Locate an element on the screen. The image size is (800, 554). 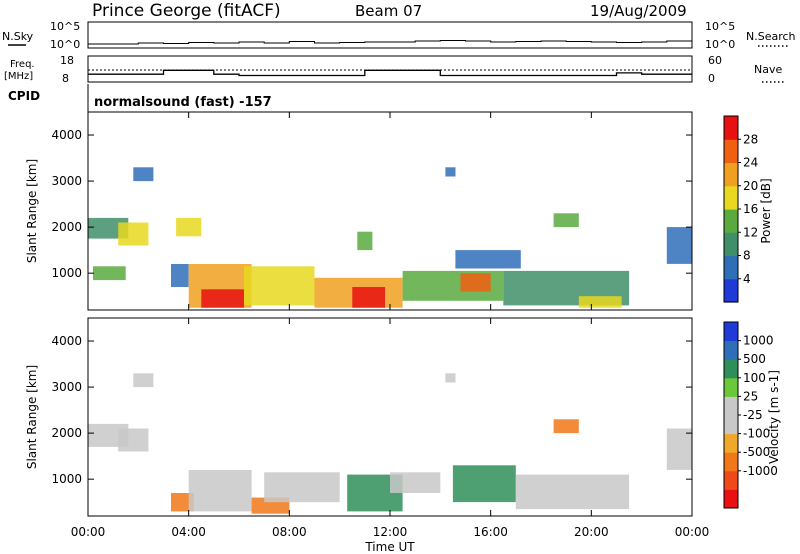
power-y-axis-label: Slant Range [km] is located at coordinates (32, 211).